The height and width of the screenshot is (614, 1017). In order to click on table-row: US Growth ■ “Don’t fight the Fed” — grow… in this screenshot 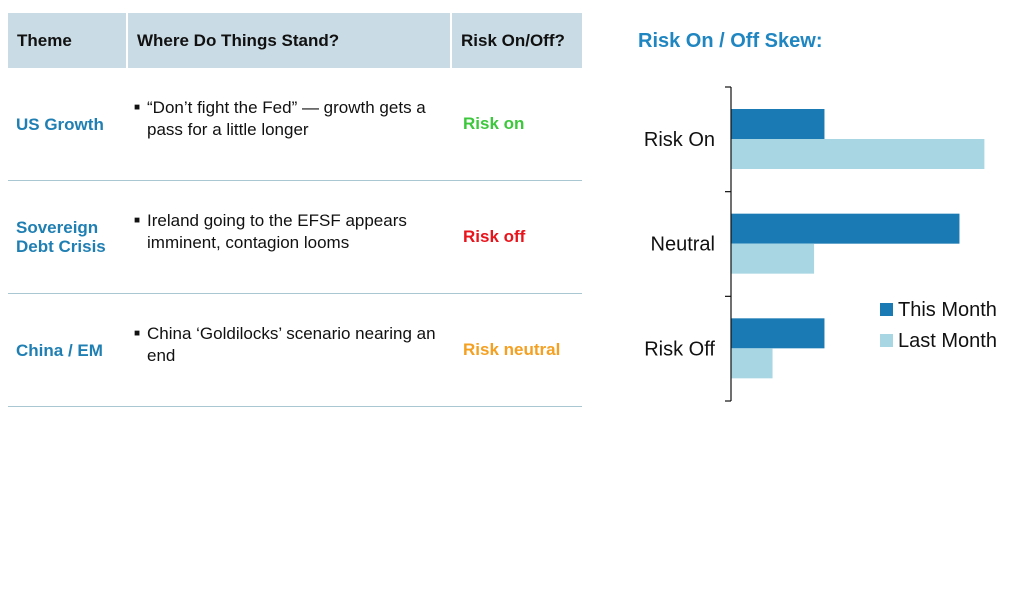, I will do `click(295, 124)`.